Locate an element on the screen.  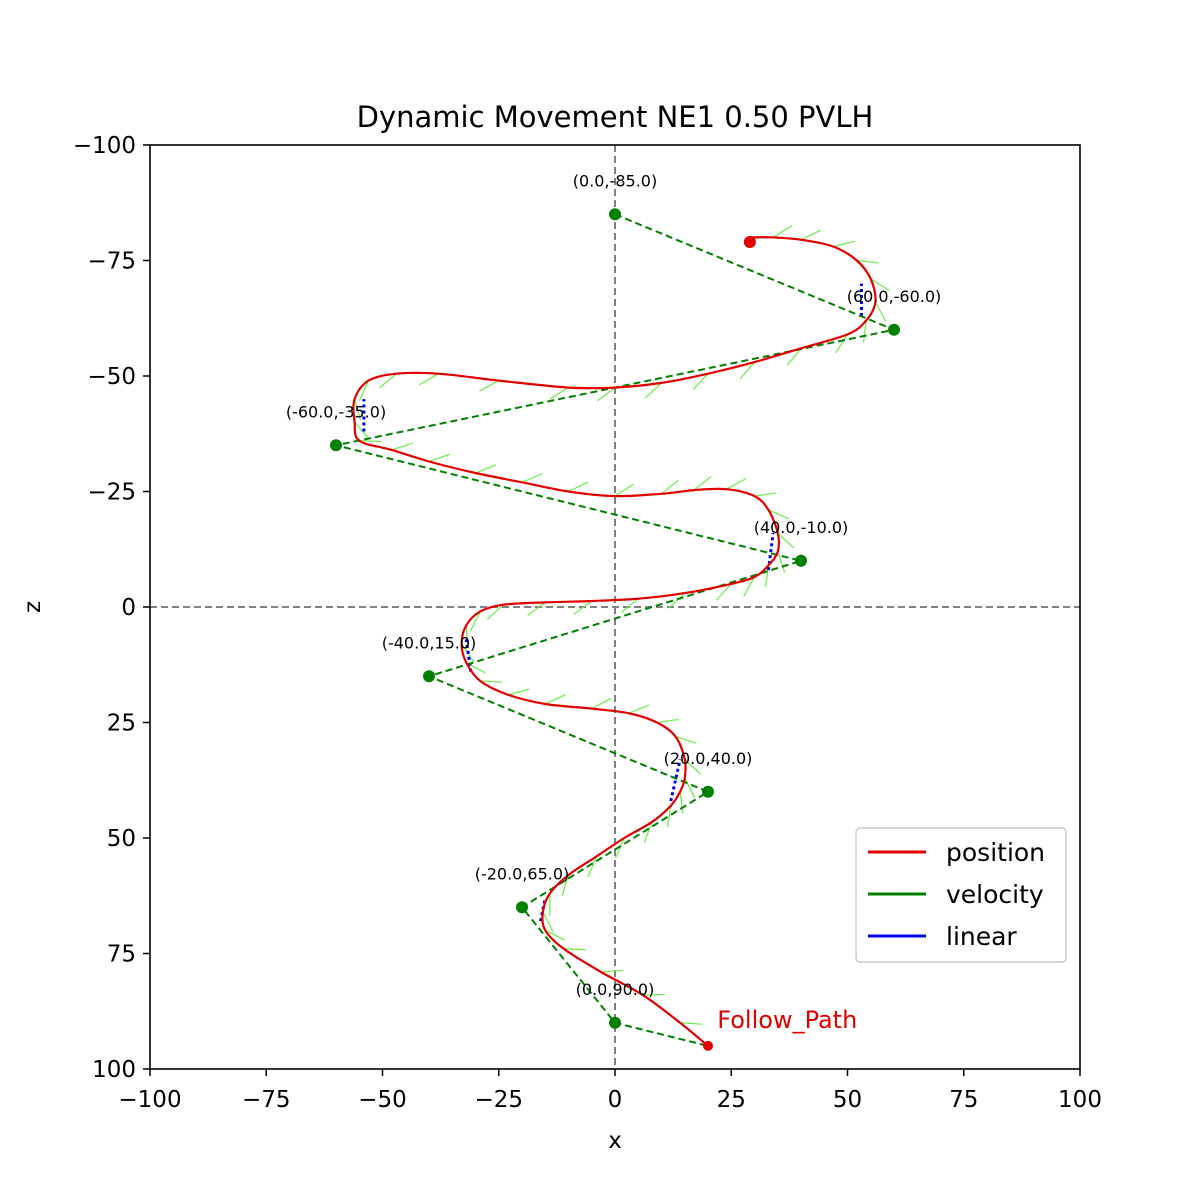
waypoint-label: (-60.0,-35.0) is located at coordinates (336, 411).